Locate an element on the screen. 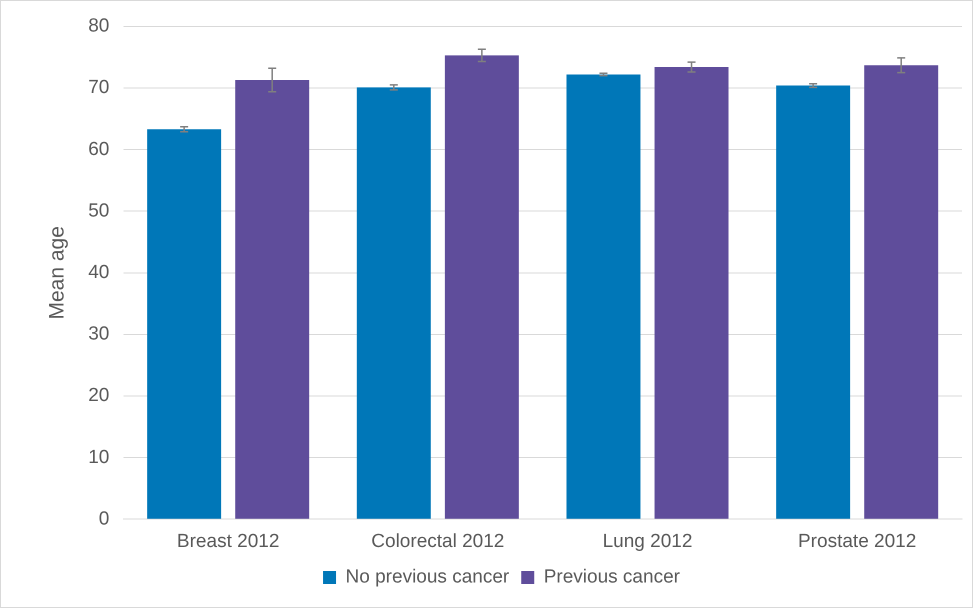 This screenshot has width=973, height=608. y-tick-label: 80 is located at coordinates (99, 26).